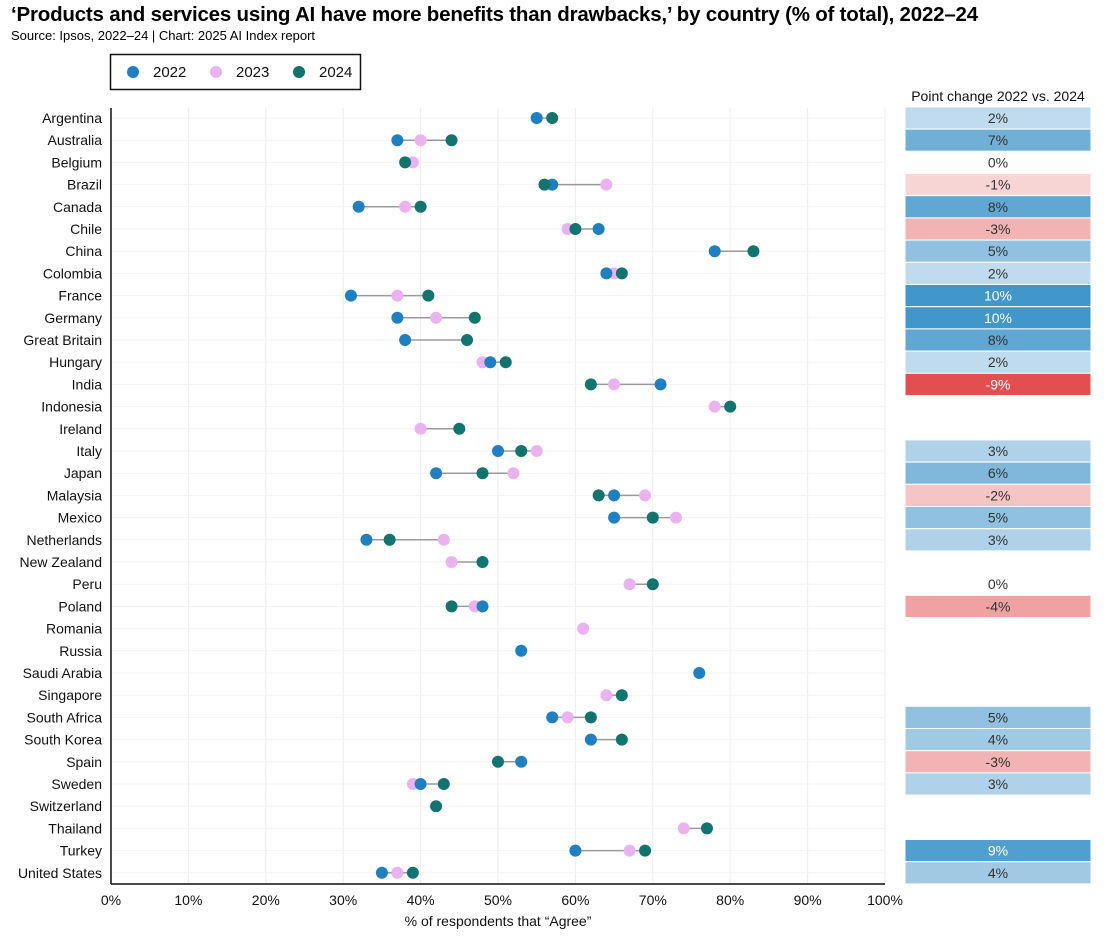  Describe the element at coordinates (730, 900) in the screenshot. I see `x-tick-label: 80%` at that location.